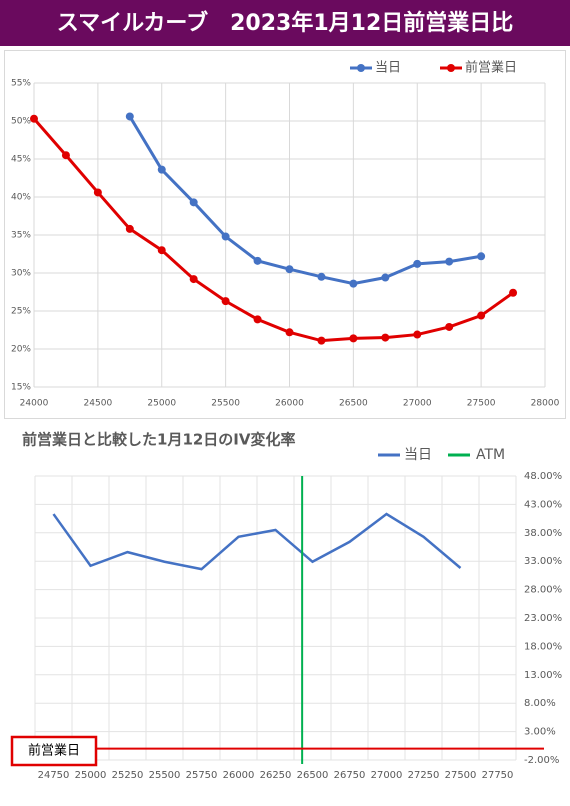 The width and height of the screenshot is (570, 806). I want to click on y-tick-label: 25%, so click(21, 312).